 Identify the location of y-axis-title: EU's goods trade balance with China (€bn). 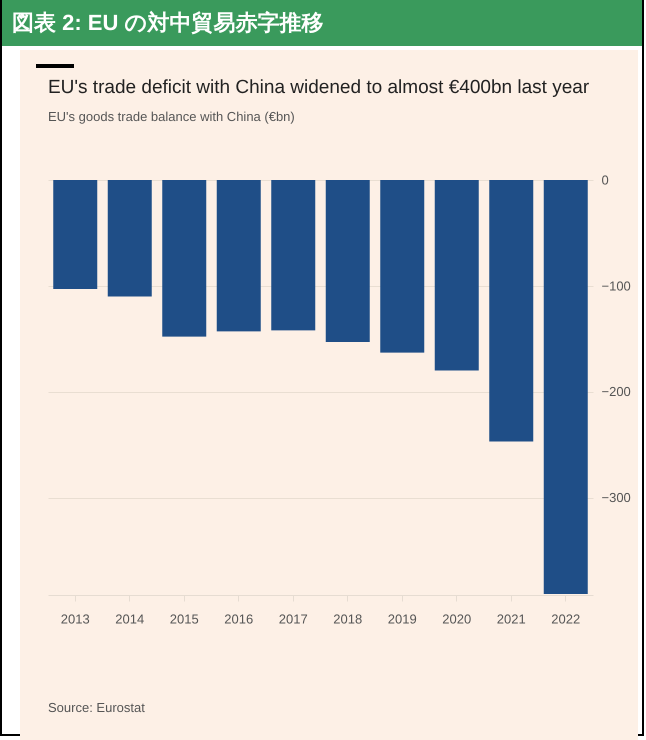
(171, 116).